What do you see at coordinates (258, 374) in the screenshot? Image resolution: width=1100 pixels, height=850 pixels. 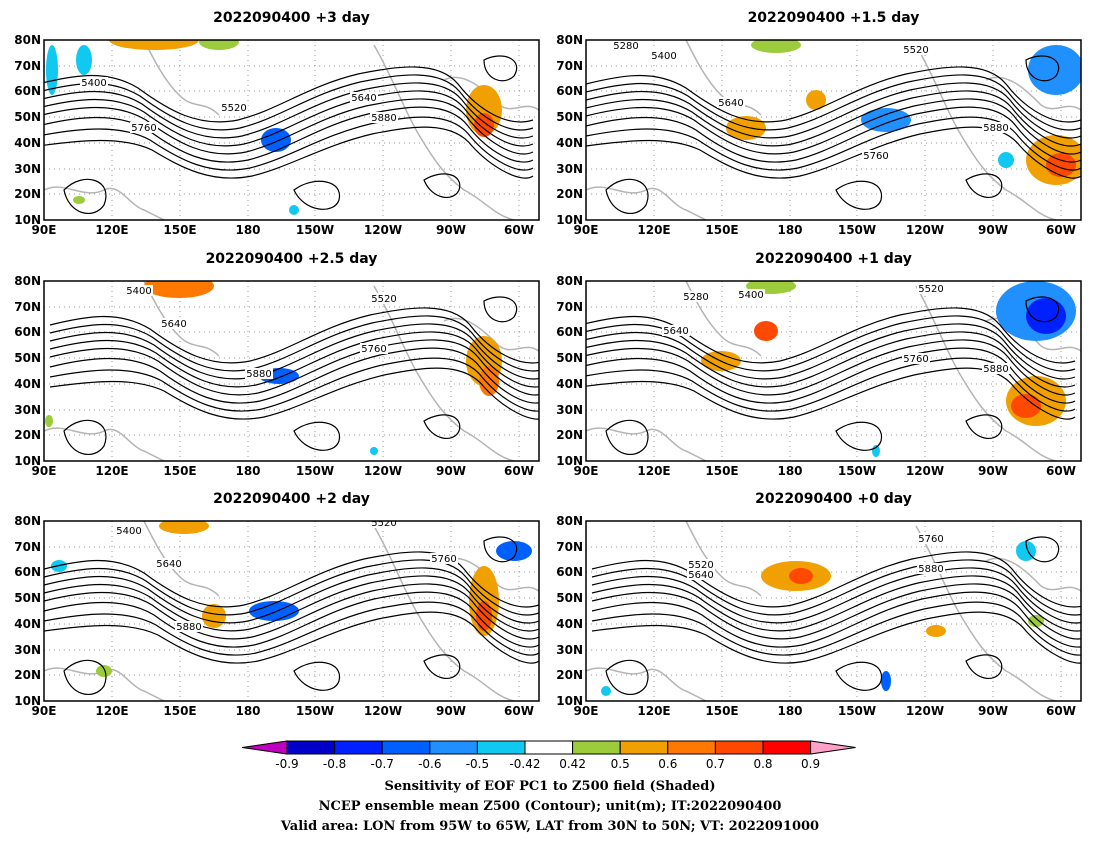 I see `contour-label: 5880` at bounding box center [258, 374].